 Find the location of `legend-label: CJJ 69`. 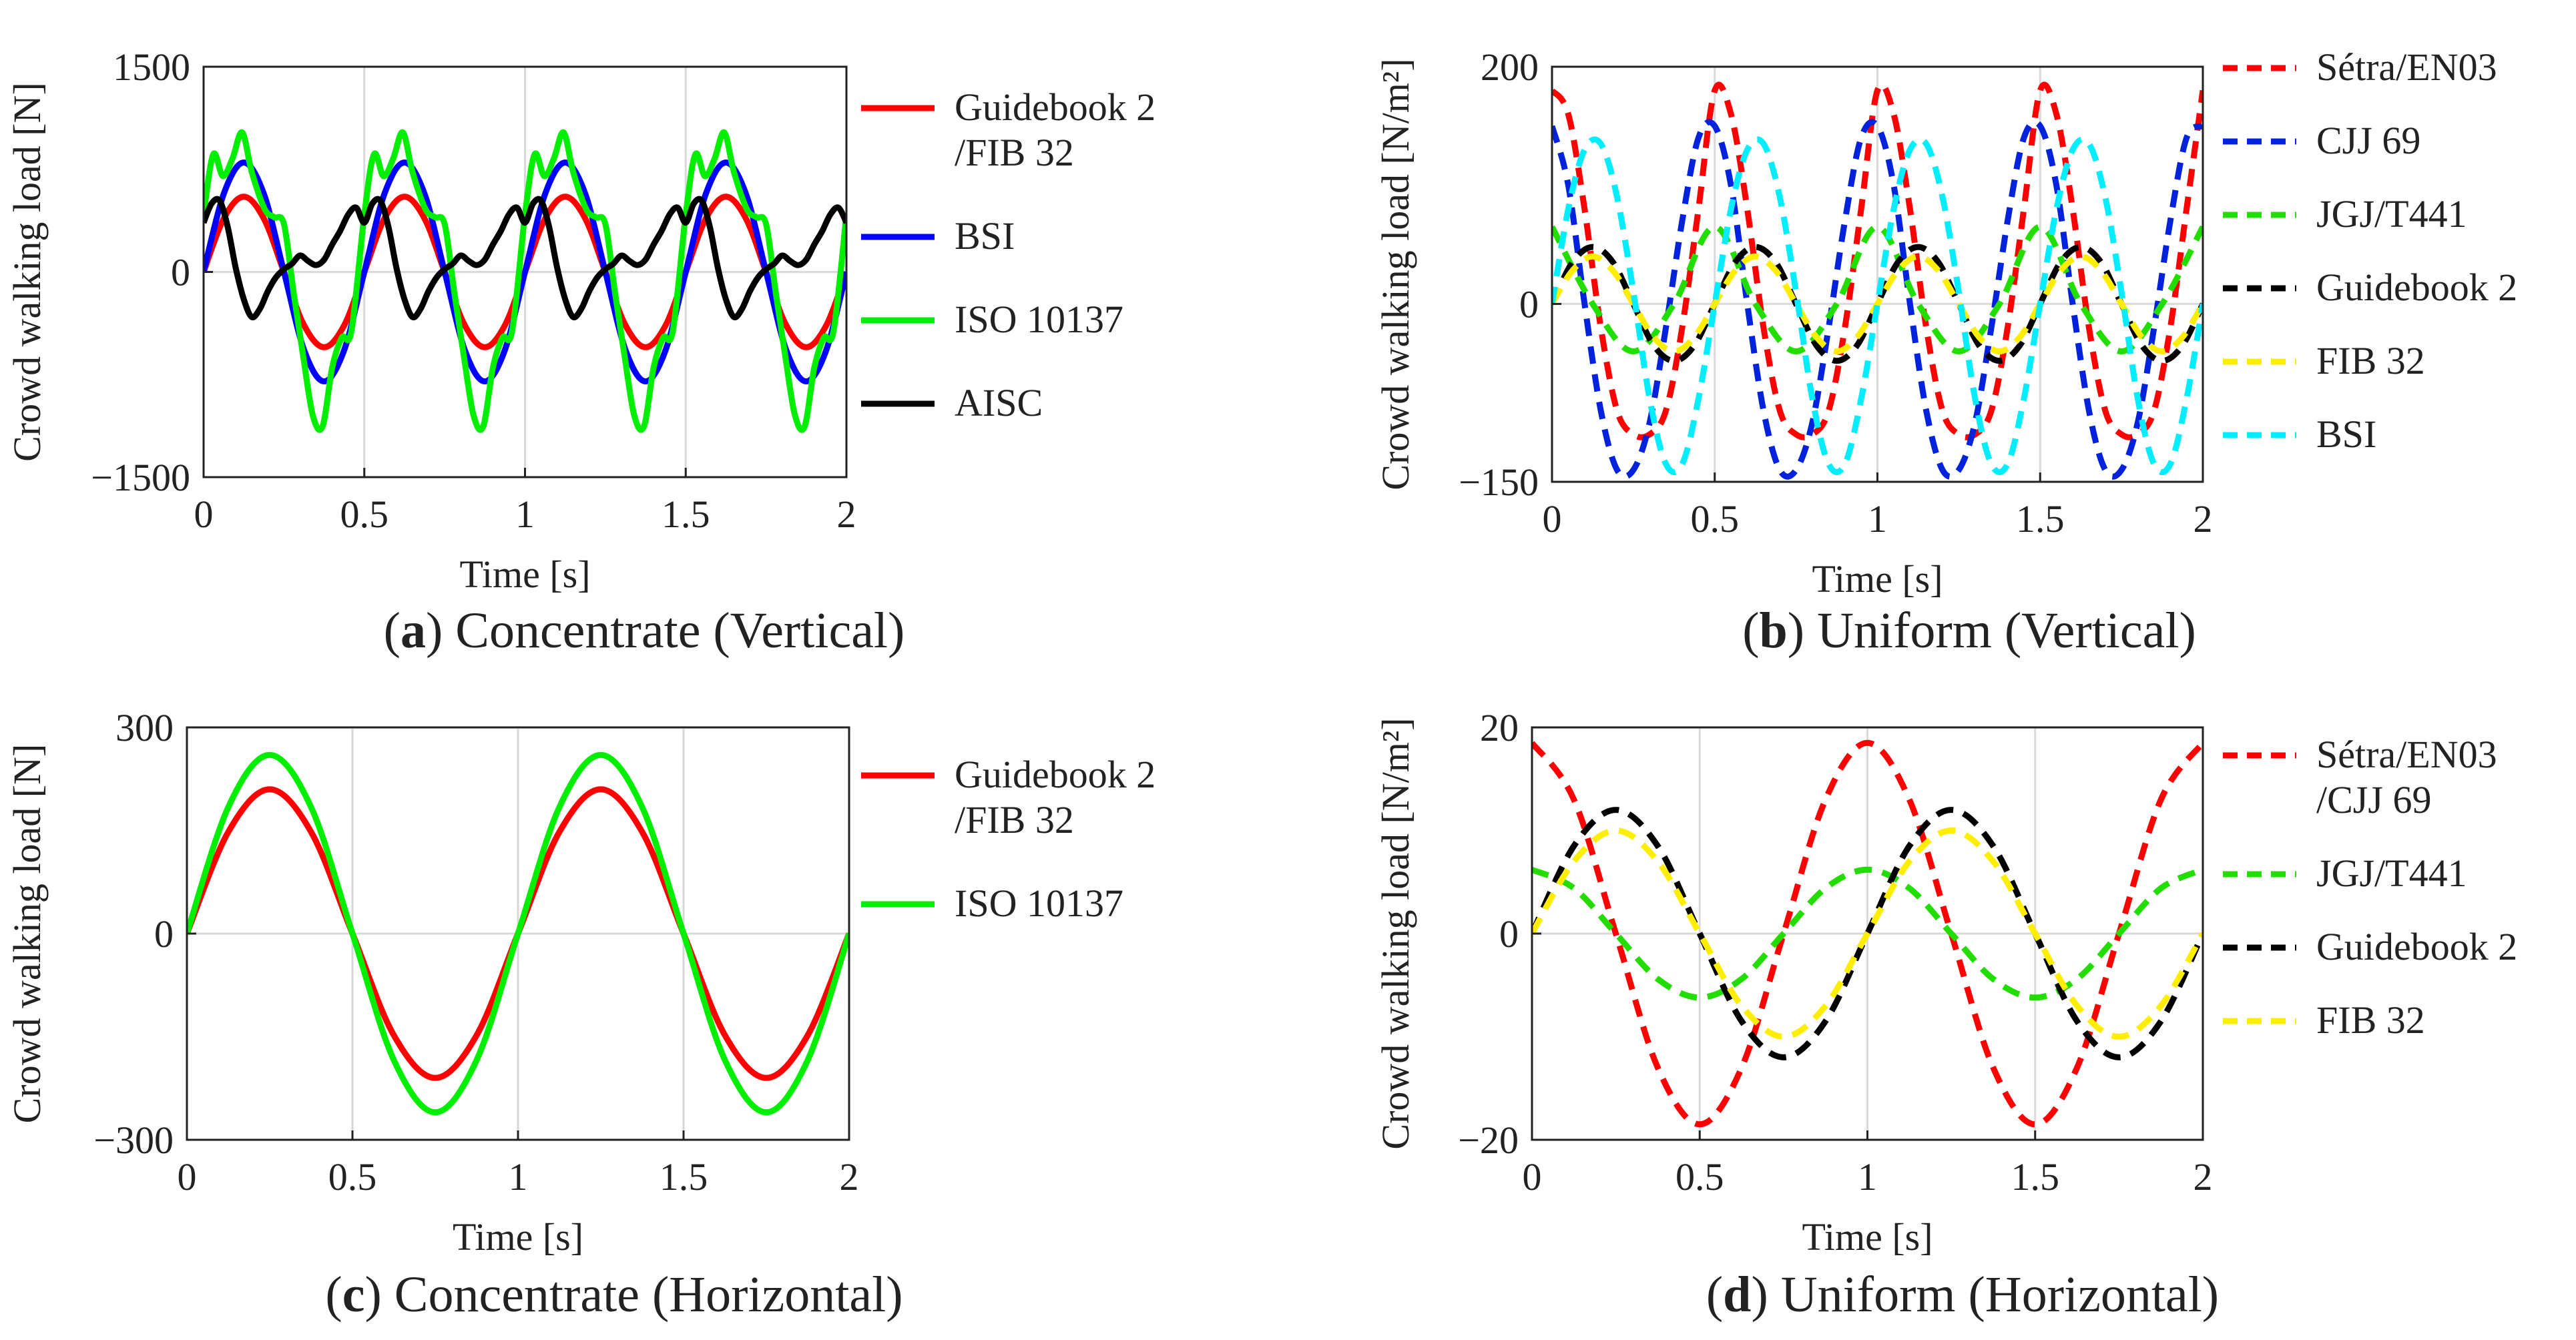

legend-label: CJJ 69 is located at coordinates (2368, 140).